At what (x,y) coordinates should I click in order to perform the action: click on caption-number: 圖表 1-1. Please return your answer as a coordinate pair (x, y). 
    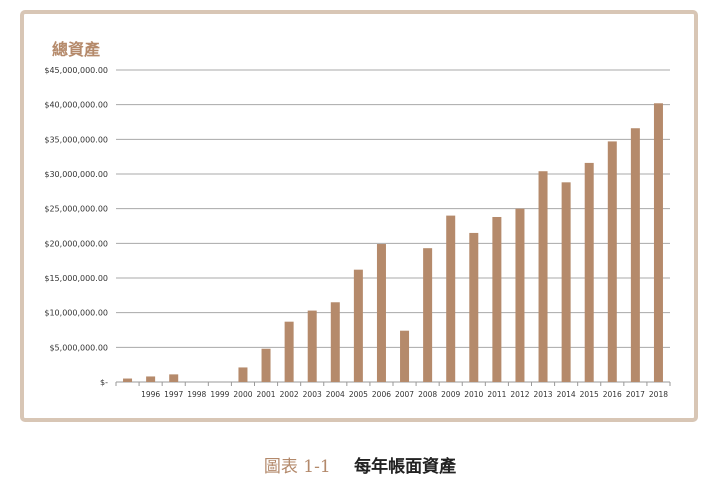
    Looking at the image, I should click on (297, 467).